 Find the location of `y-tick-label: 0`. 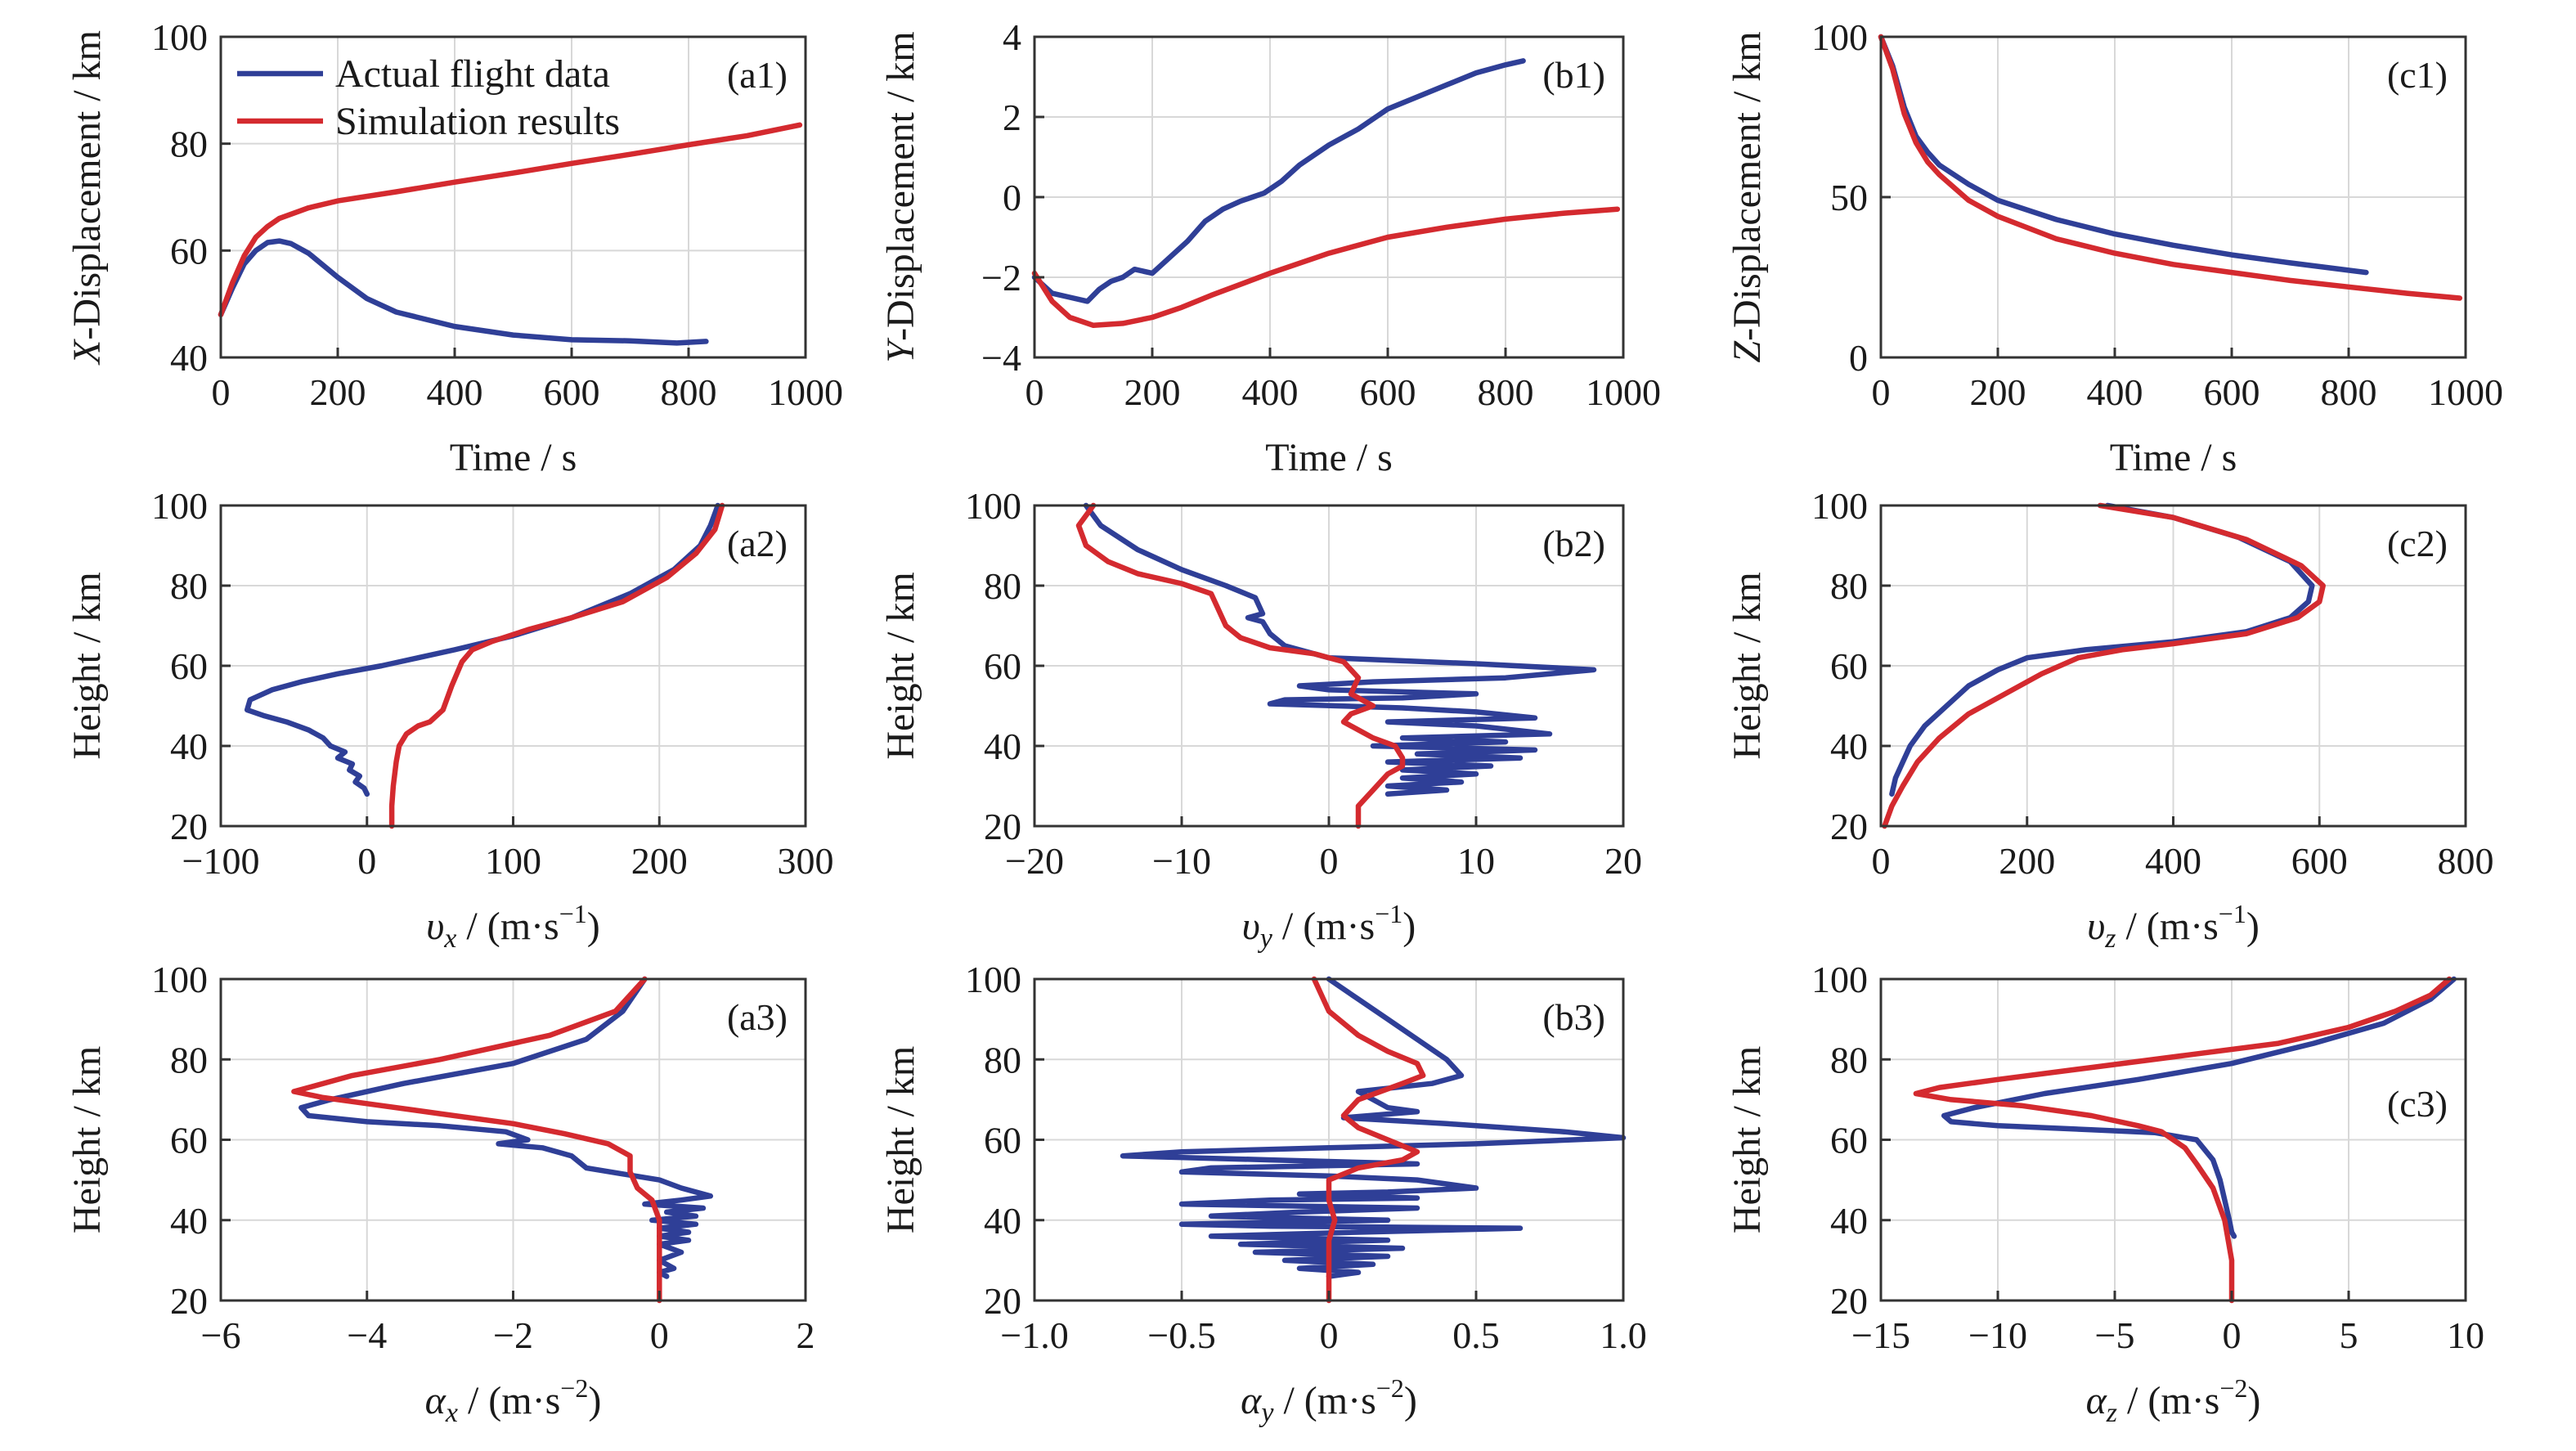

y-tick-label: 0 is located at coordinates (1012, 197).